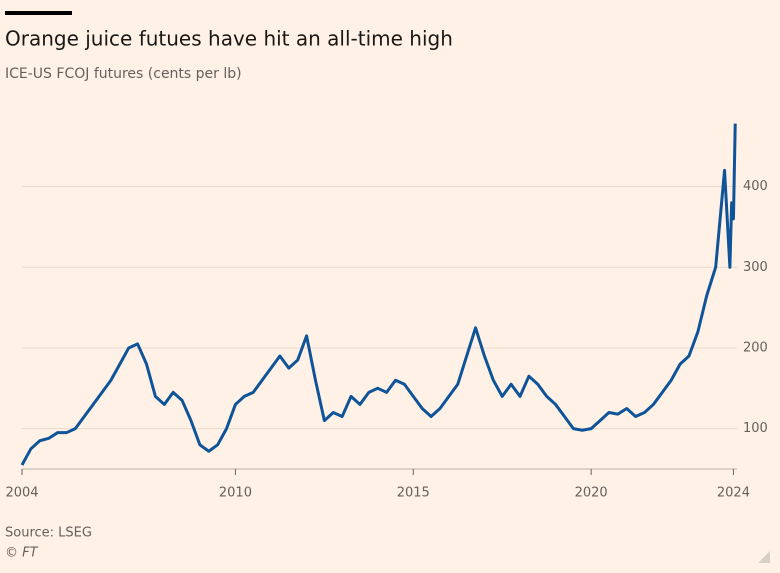 The width and height of the screenshot is (780, 573). What do you see at coordinates (22, 553) in the screenshot?
I see `credit: © FT` at bounding box center [22, 553].